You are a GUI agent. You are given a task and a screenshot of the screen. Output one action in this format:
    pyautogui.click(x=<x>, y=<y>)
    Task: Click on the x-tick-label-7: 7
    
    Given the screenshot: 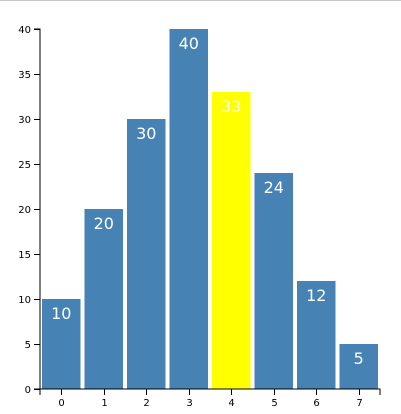 What is the action you would take?
    pyautogui.click(x=359, y=403)
    